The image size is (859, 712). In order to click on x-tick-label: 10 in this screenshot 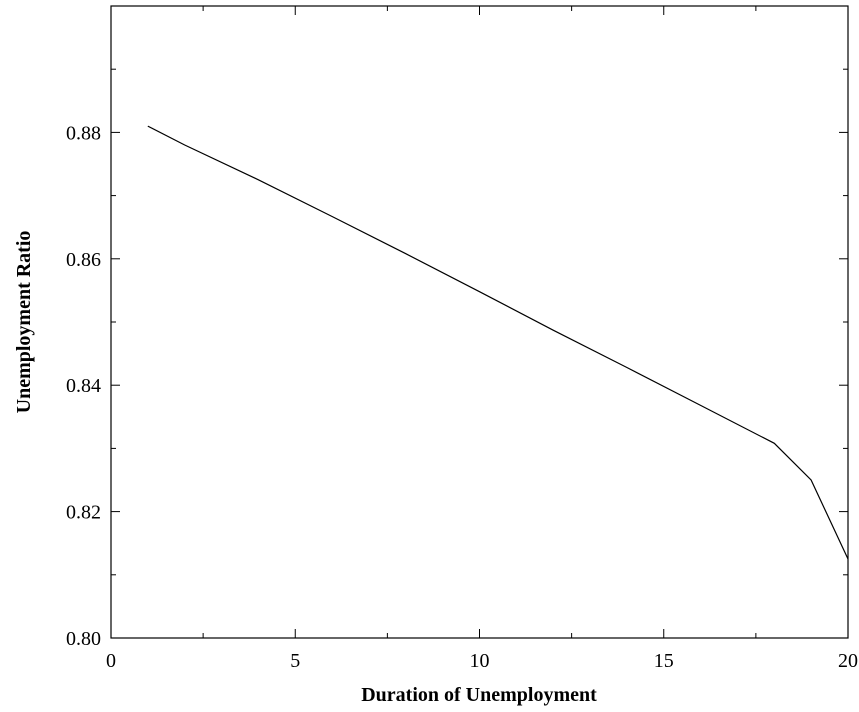, I will do `click(480, 661)`.